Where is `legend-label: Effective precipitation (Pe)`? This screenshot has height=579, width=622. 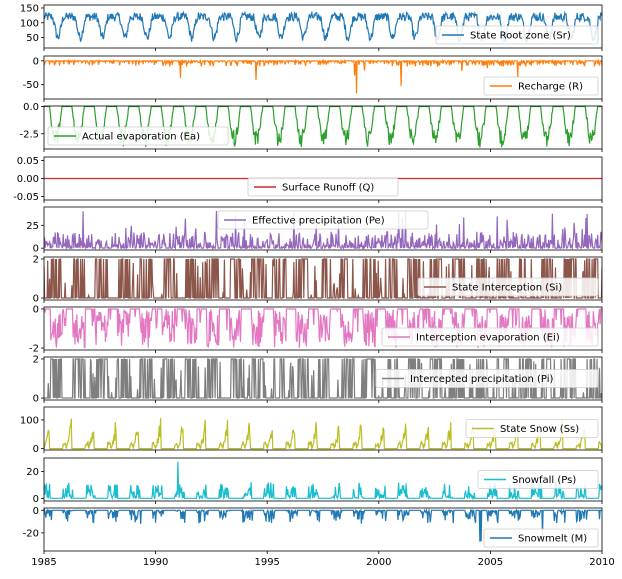
legend-label: Effective precipitation (Pe) is located at coordinates (318, 221).